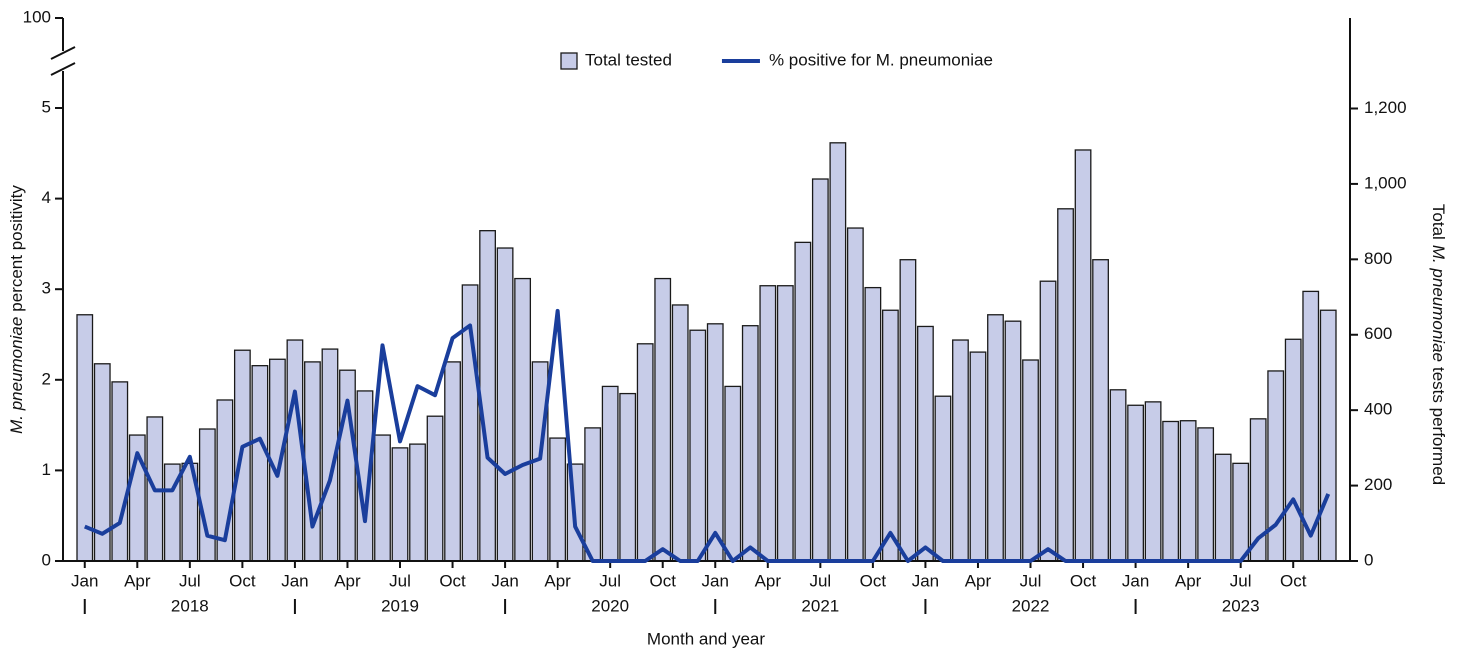 The image size is (1461, 653). I want to click on group-label: 2021, so click(820, 605).